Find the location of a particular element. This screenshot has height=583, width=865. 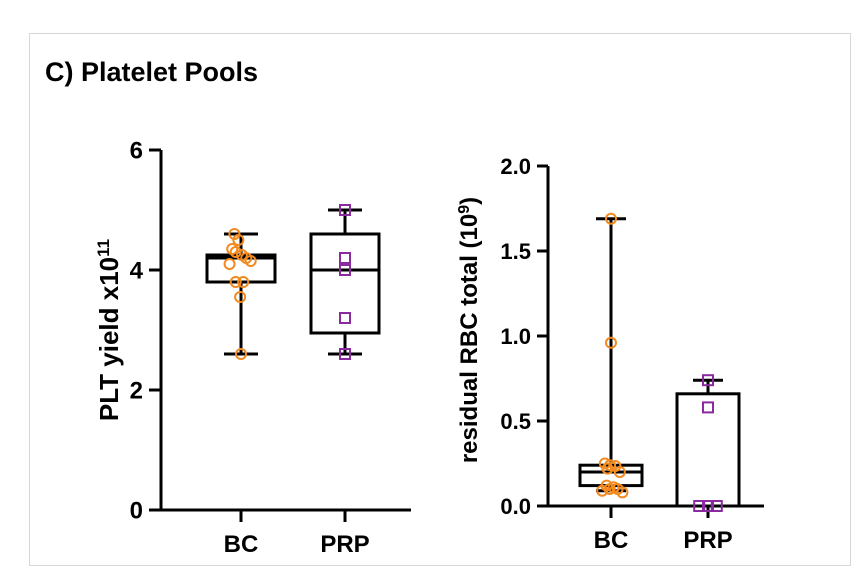

y-axis-label: PLT yield x1011 is located at coordinates (109, 330).